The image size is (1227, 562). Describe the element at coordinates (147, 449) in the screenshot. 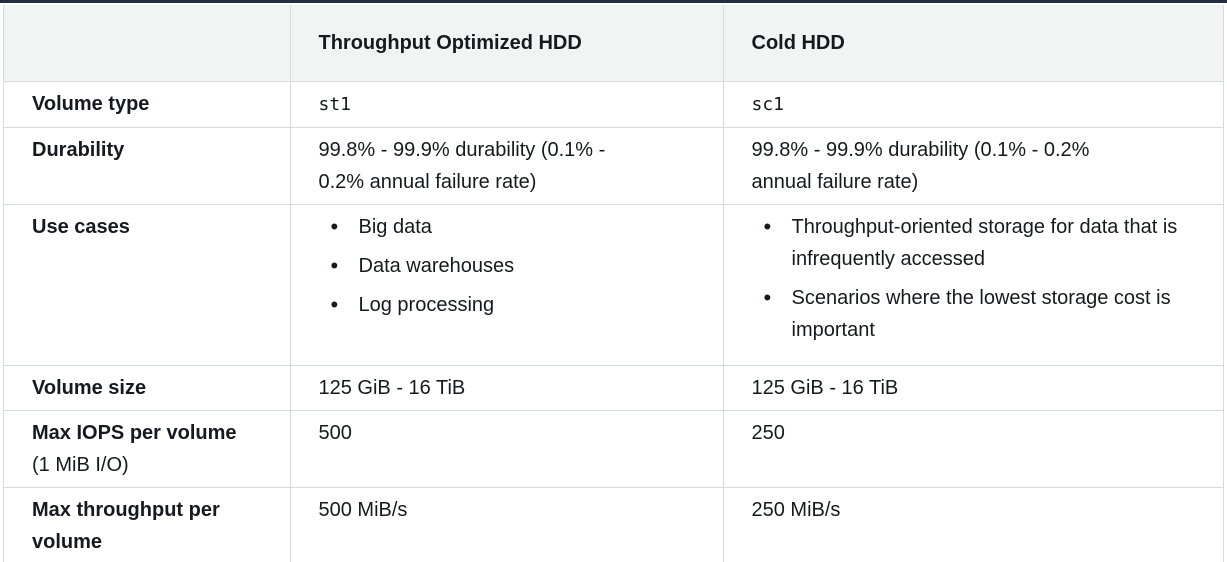

I see `row-label-max-iops: Max IOPS per volume (1 MiB I/O)` at that location.